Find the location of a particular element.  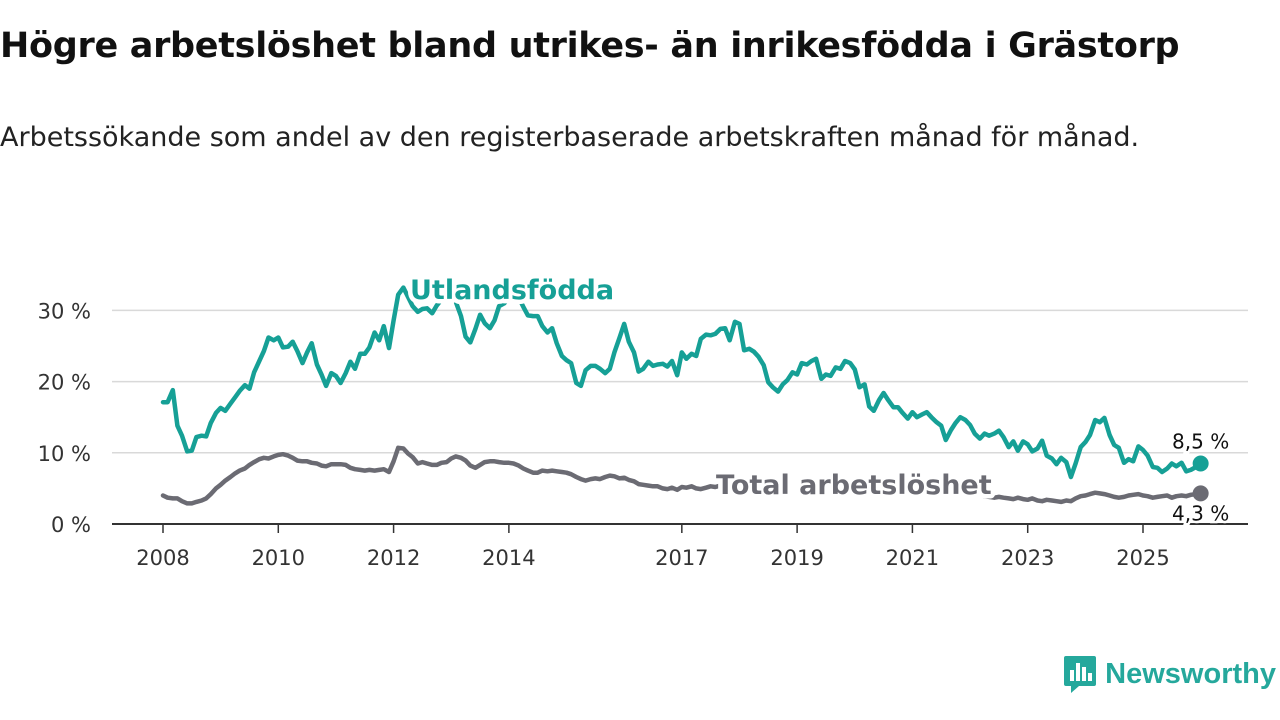

end-marker-utlandsfodda is located at coordinates (1200, 463).